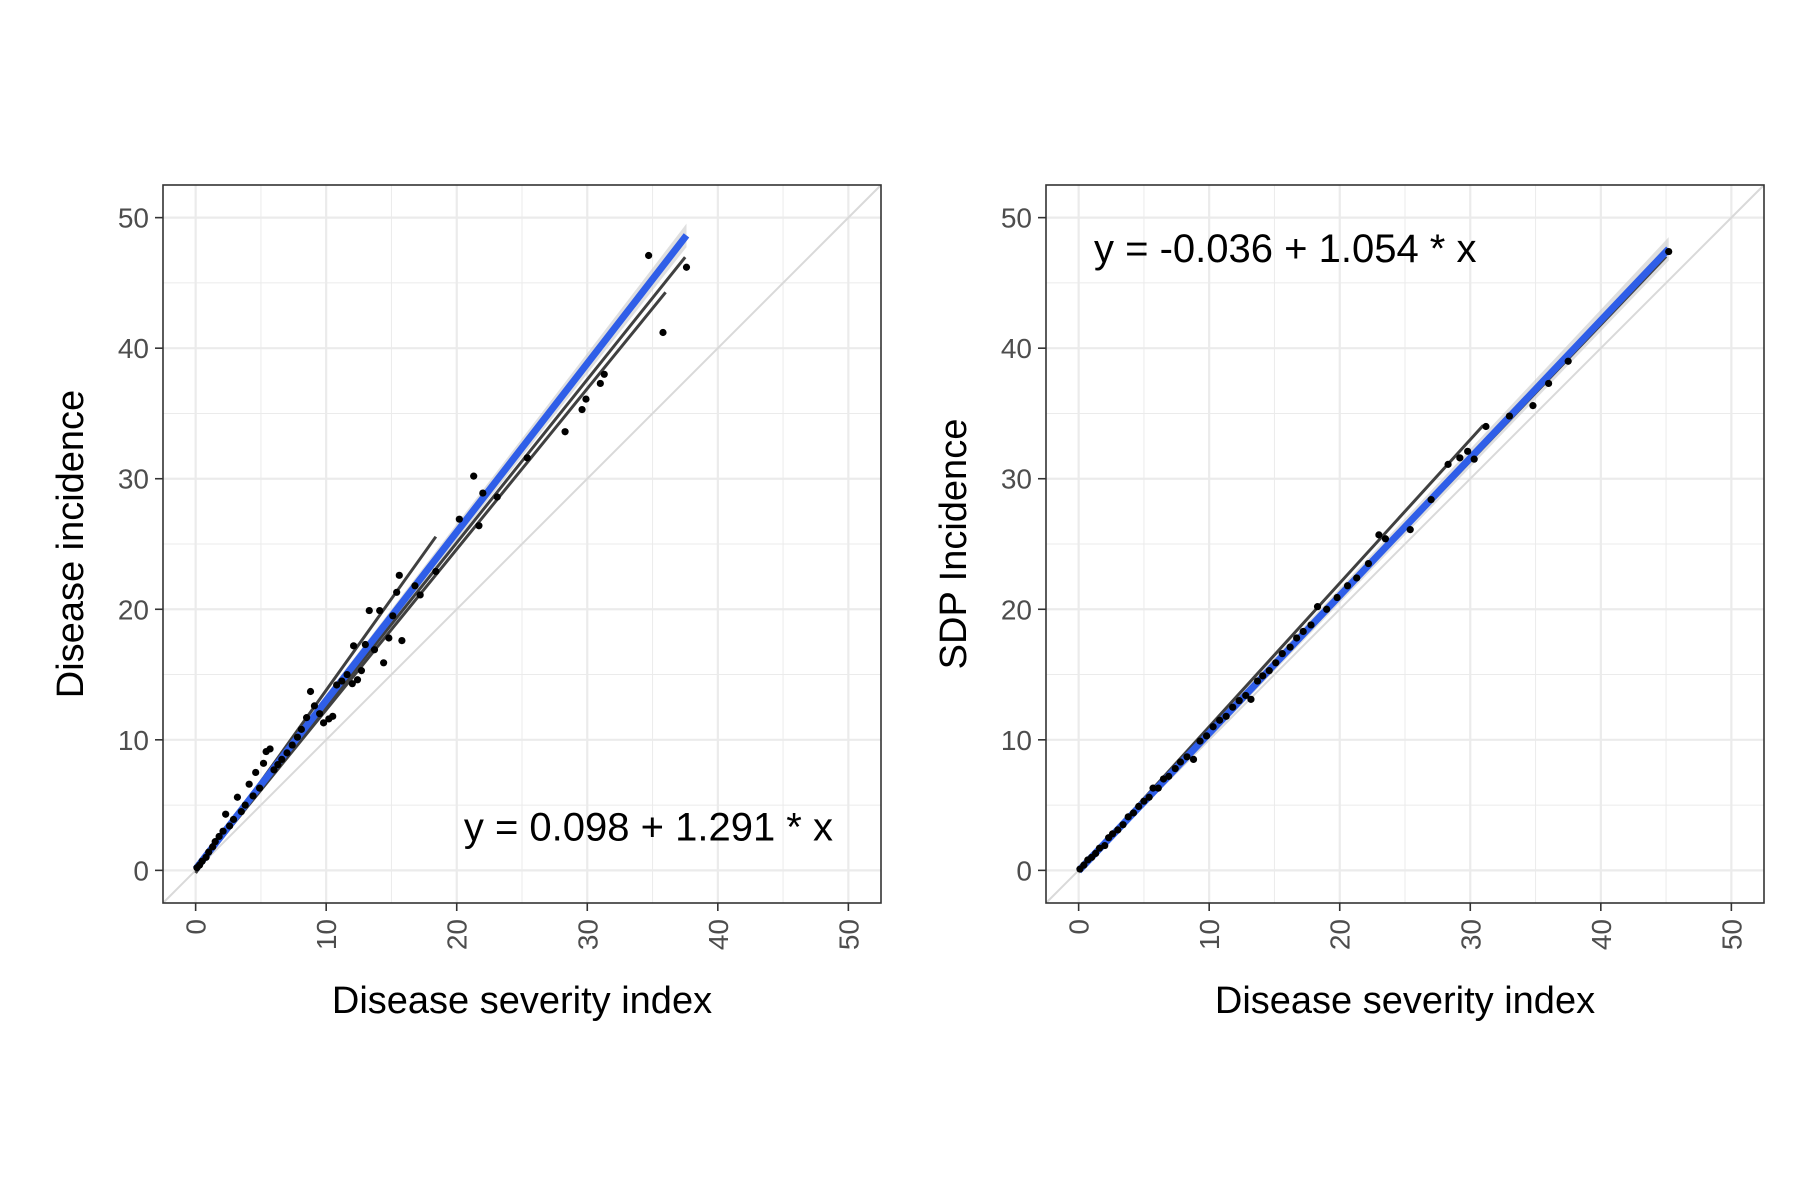  Describe the element at coordinates (1016, 218) in the screenshot. I see `right-chart-y-tick-label-5: 50` at that location.